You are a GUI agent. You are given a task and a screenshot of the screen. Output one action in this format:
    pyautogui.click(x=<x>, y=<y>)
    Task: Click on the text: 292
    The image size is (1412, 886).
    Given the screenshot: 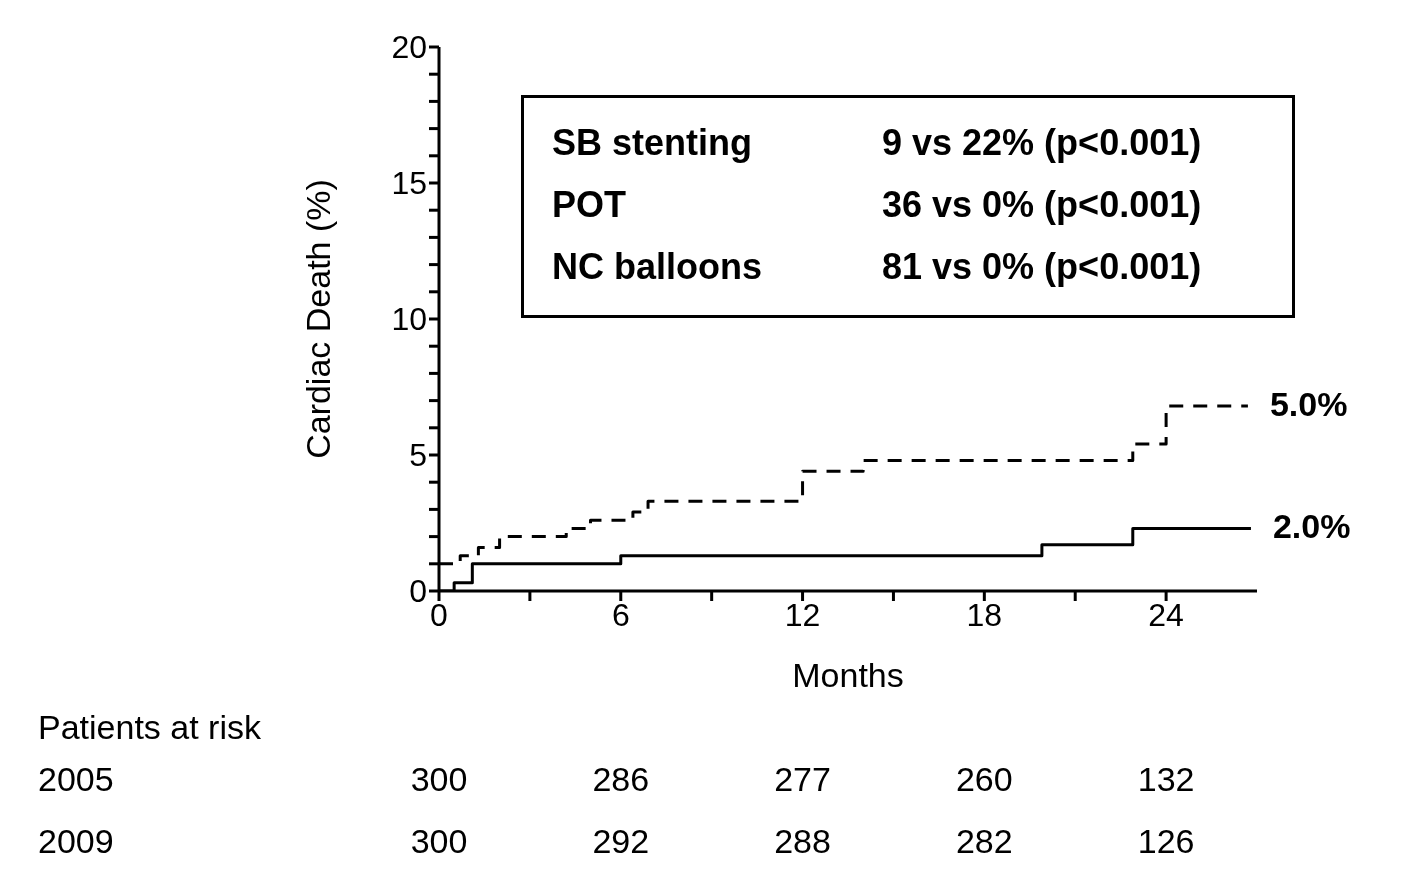 What is the action you would take?
    pyautogui.click(x=621, y=841)
    